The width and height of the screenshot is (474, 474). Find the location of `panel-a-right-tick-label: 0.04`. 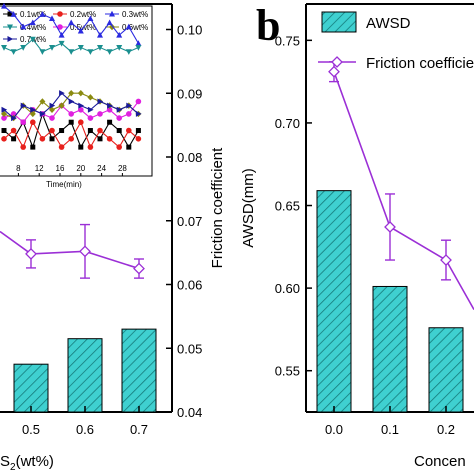

panel-a-right-tick-label: 0.04 is located at coordinates (189, 412).